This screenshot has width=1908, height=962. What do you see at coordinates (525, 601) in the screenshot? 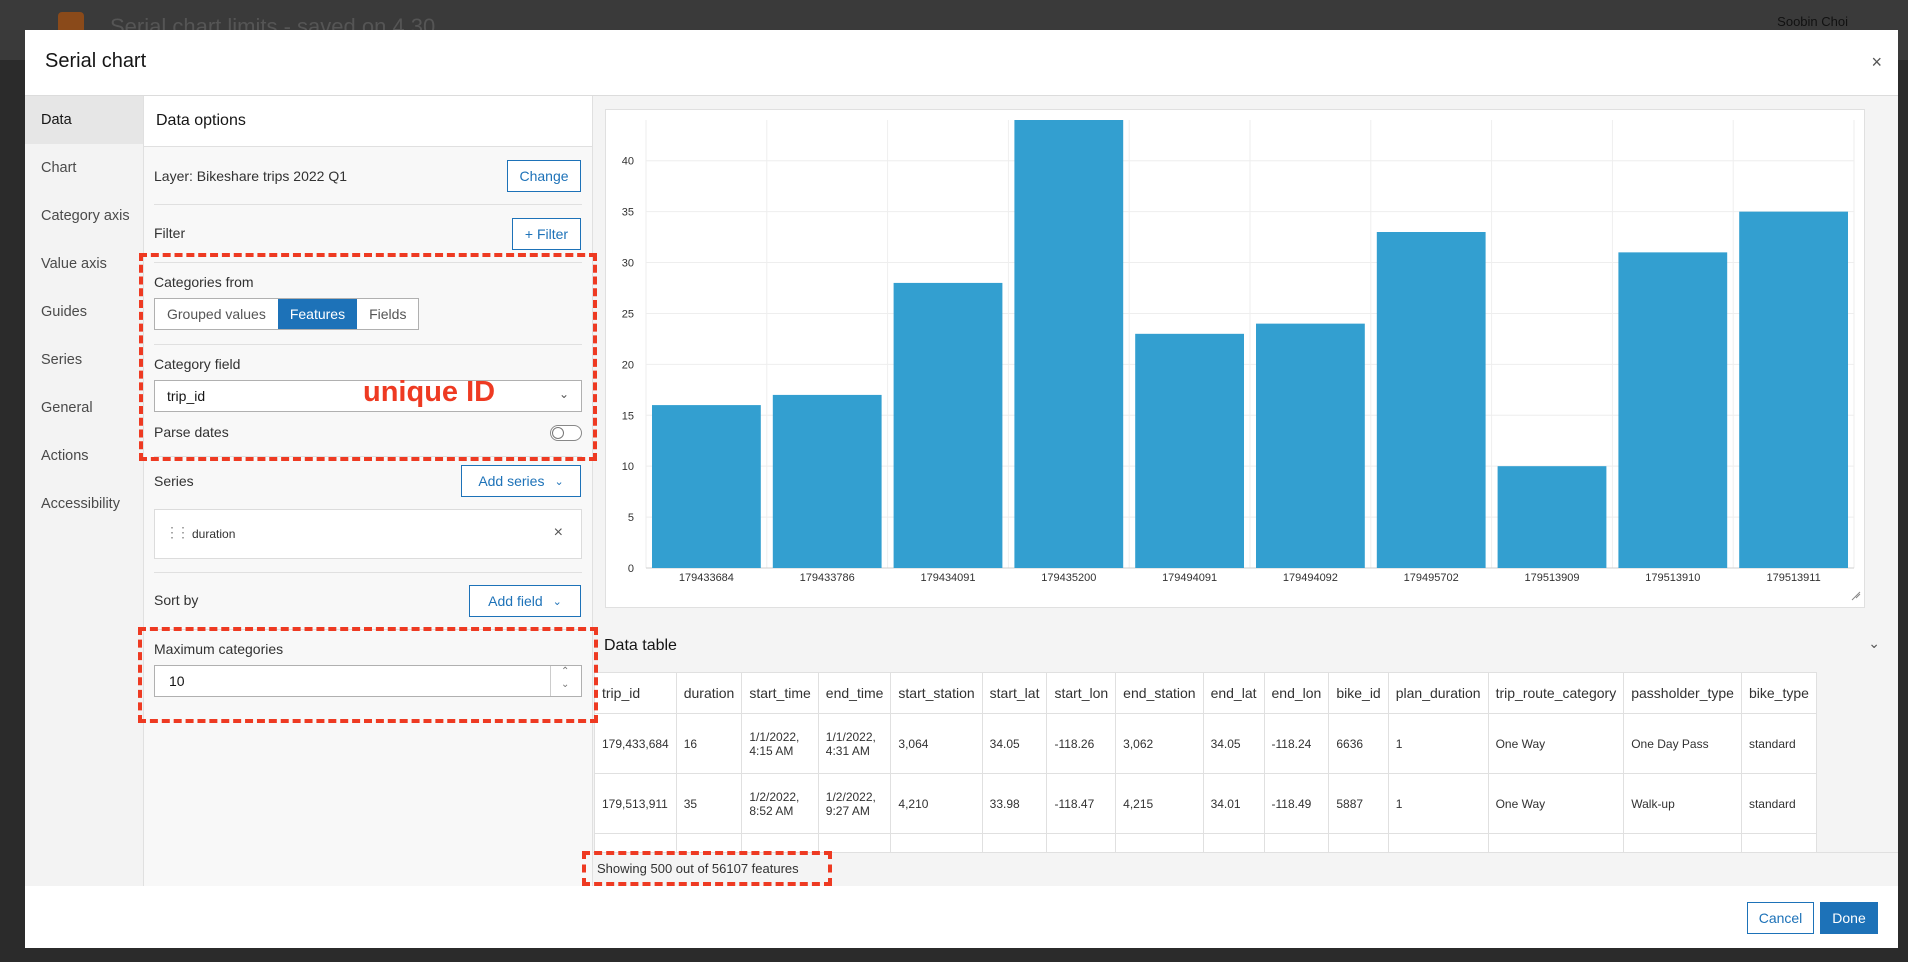
I see `add-field-button: Add field ⌄` at bounding box center [525, 601].